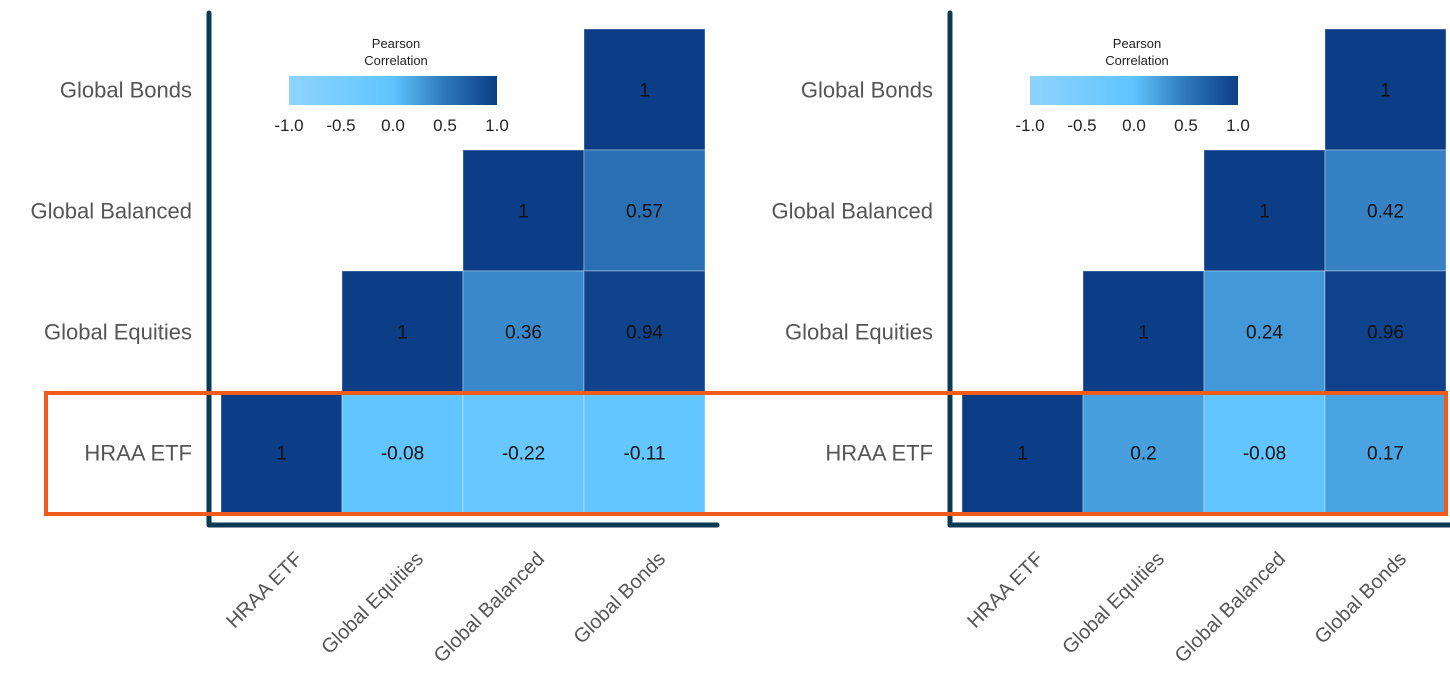  I want to click on cell-value-label: 0.24, so click(1264, 333).